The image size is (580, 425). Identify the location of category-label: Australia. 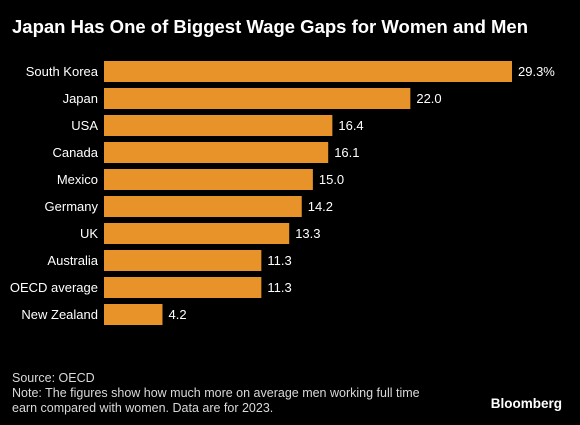
(72, 260).